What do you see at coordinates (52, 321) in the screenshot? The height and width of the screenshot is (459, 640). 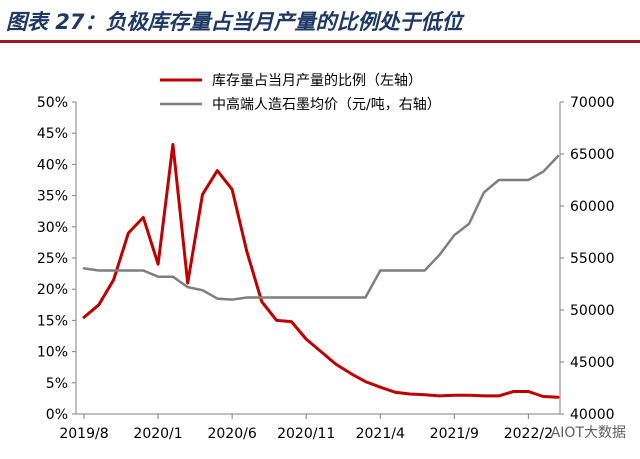 I see `y-left-tick-label: 15%` at bounding box center [52, 321].